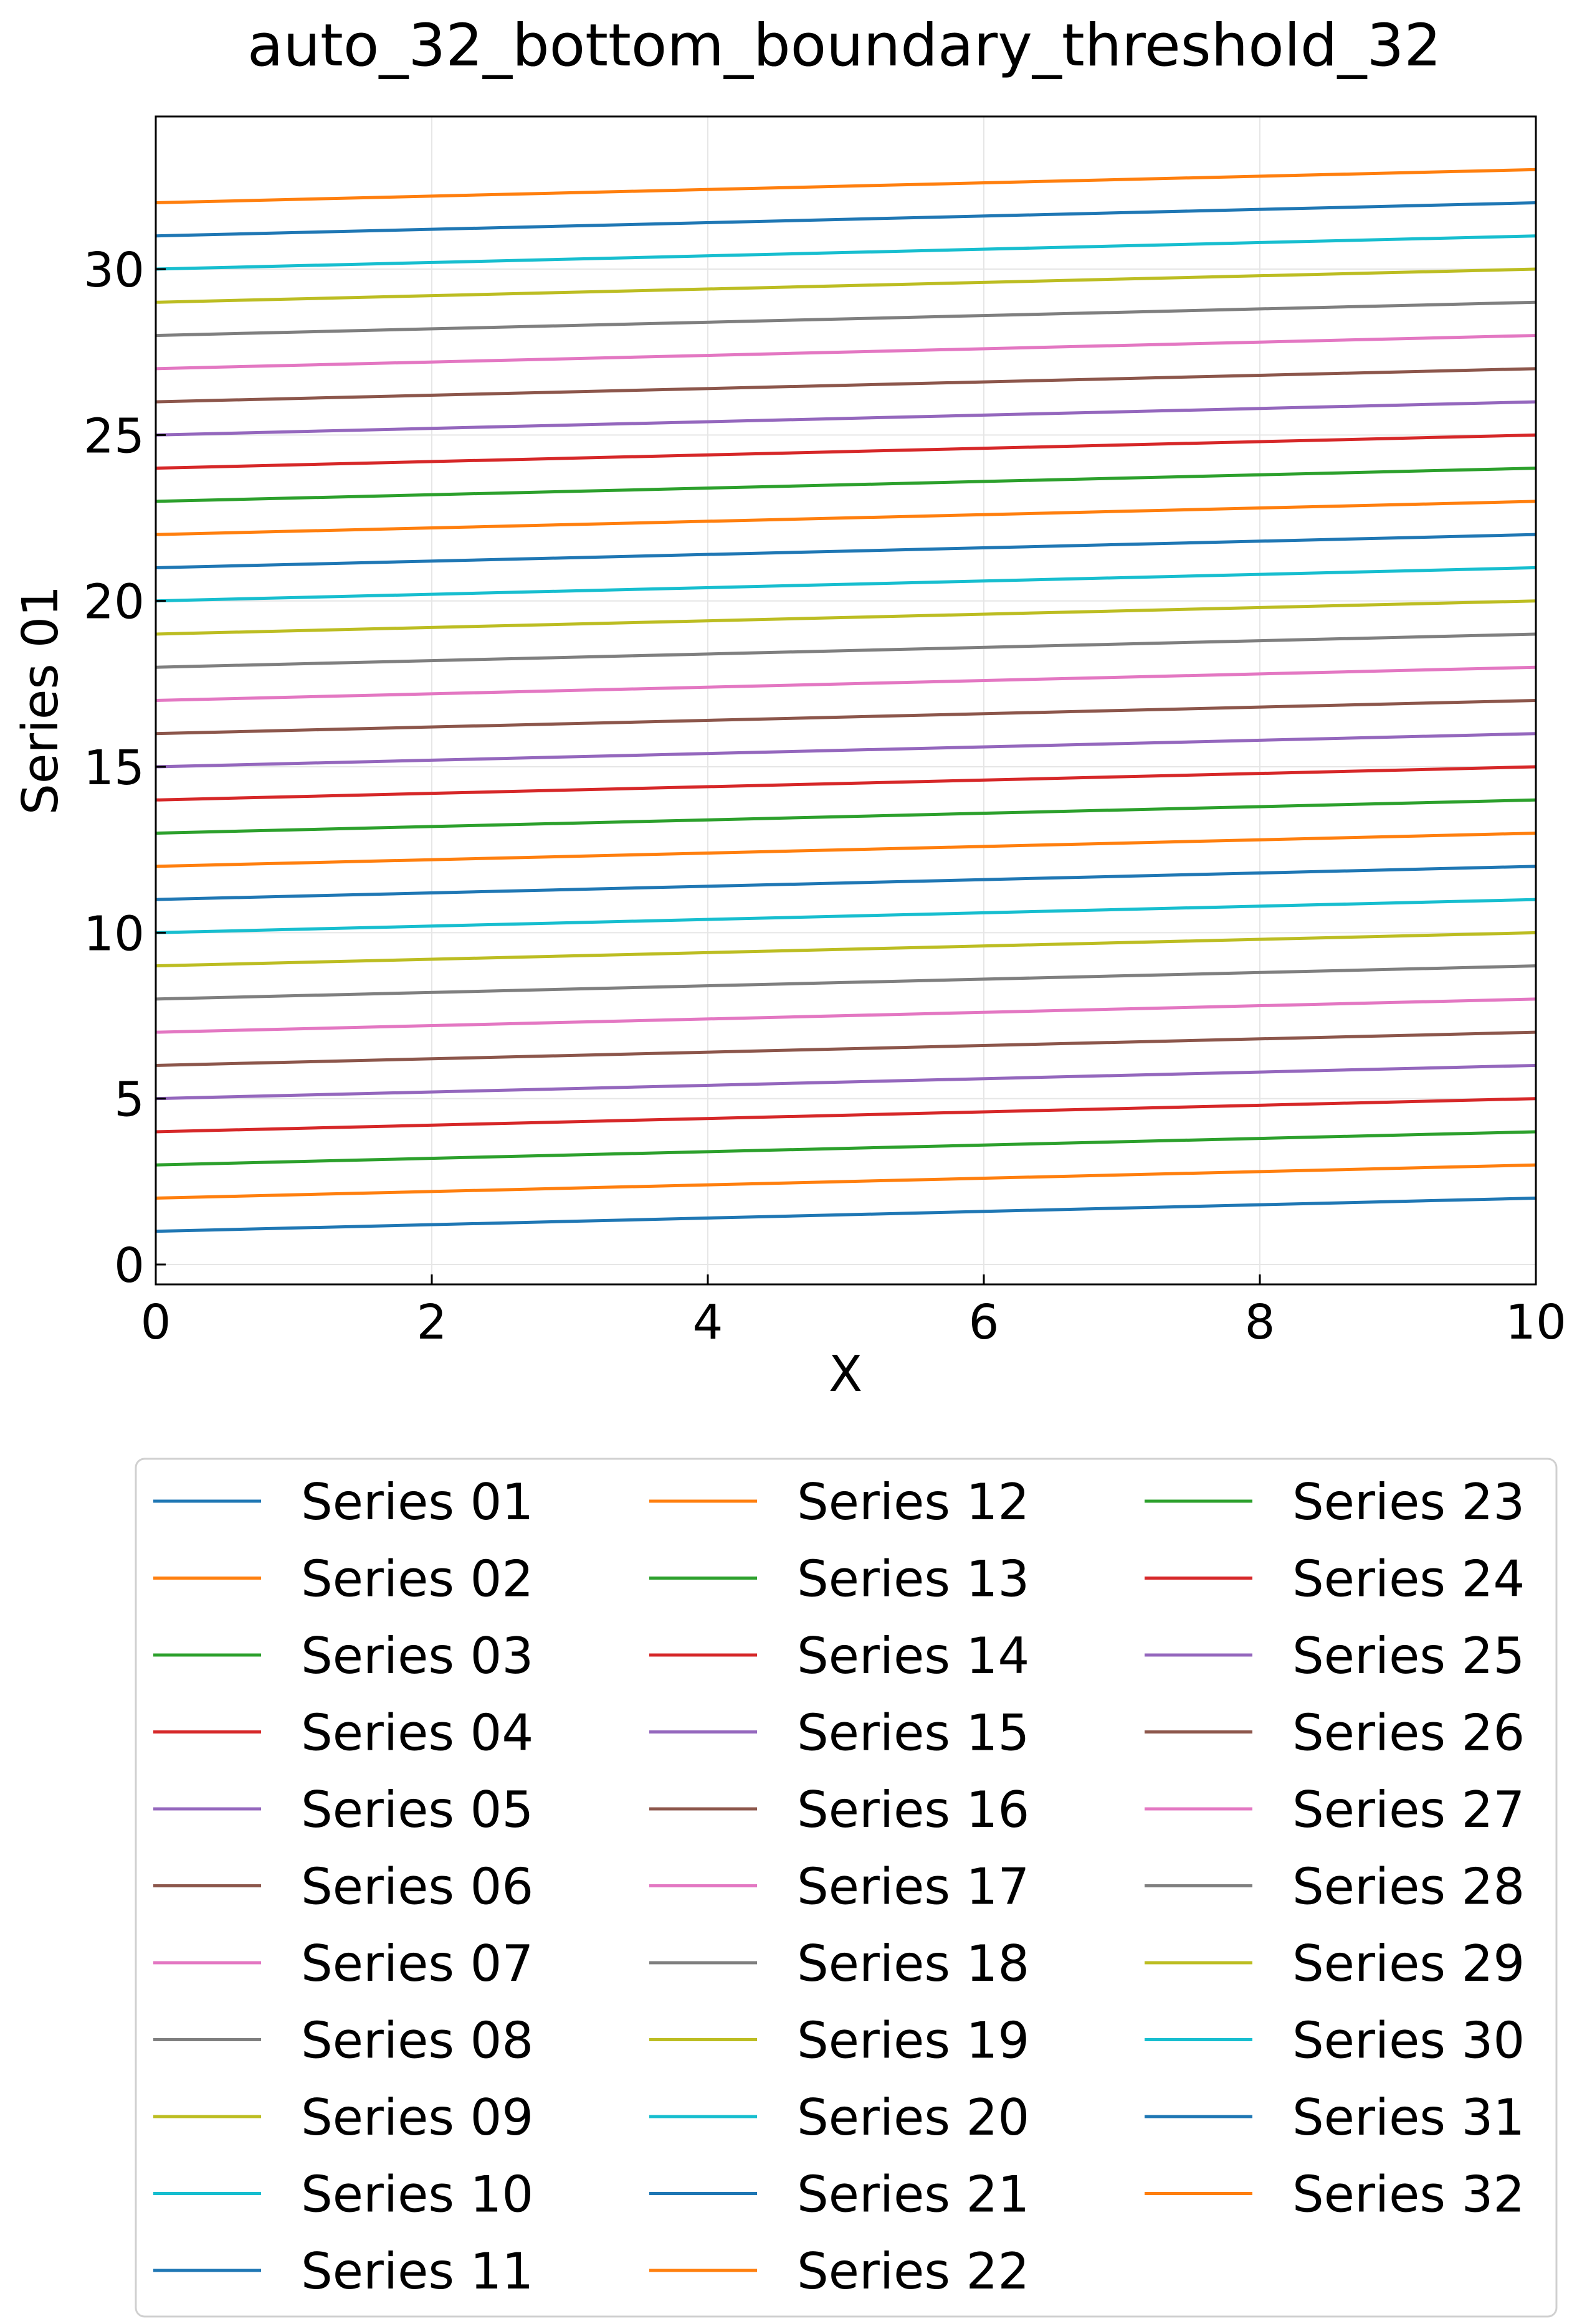 Image resolution: width=1577 pixels, height=2324 pixels. What do you see at coordinates (1408, 2041) in the screenshot?
I see `legend-label: Series 30` at bounding box center [1408, 2041].